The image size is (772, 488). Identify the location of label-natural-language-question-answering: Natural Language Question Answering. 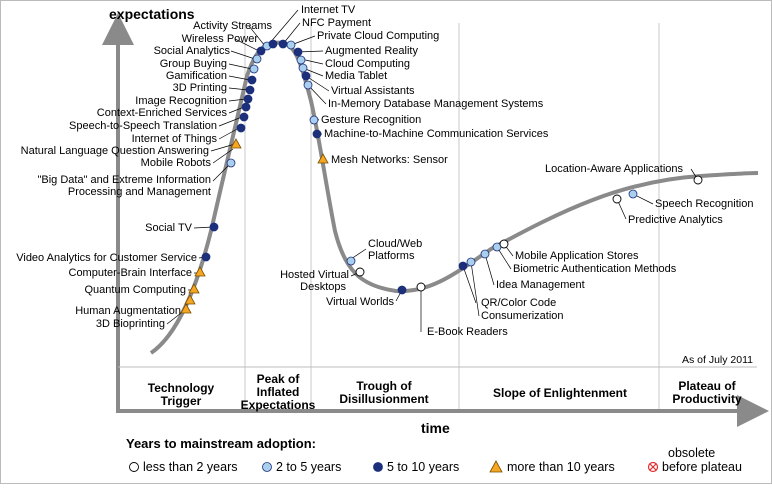
(115, 151).